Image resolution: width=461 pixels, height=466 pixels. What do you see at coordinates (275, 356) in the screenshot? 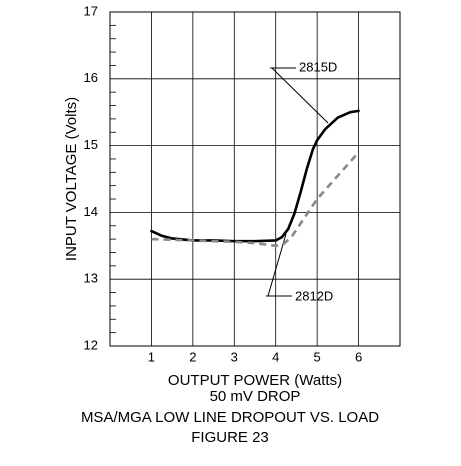
I see `x-tick-label: 4` at bounding box center [275, 356].